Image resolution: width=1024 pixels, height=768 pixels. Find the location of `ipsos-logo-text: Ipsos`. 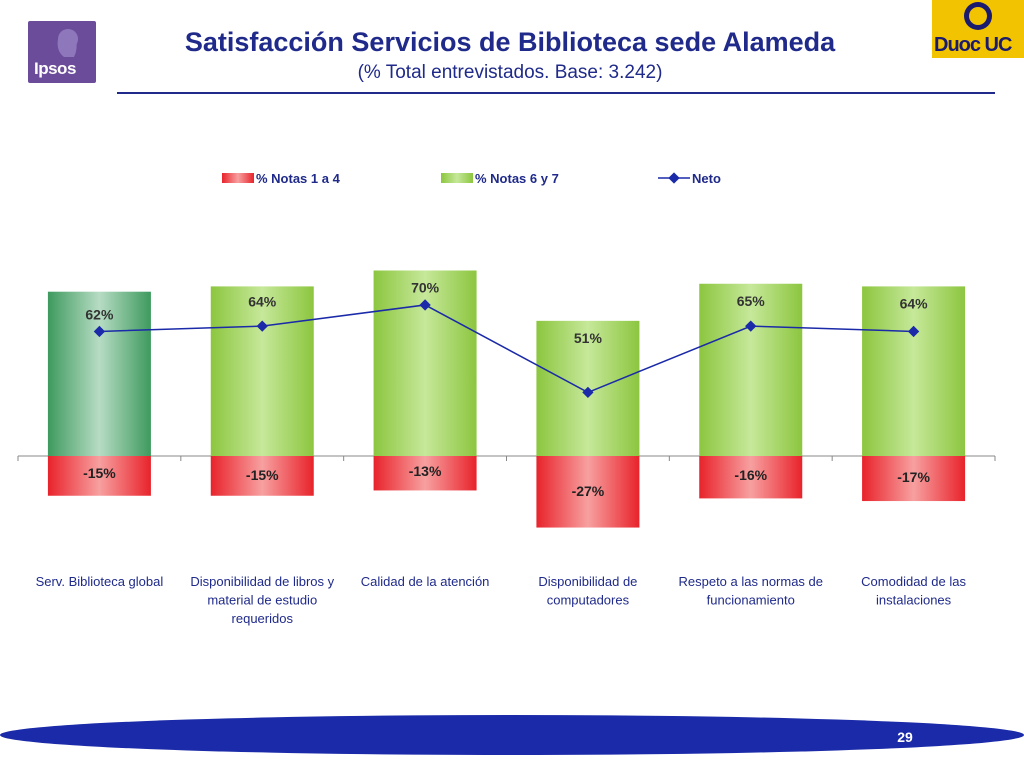

ipsos-logo-text: Ipsos is located at coordinates (55, 68).